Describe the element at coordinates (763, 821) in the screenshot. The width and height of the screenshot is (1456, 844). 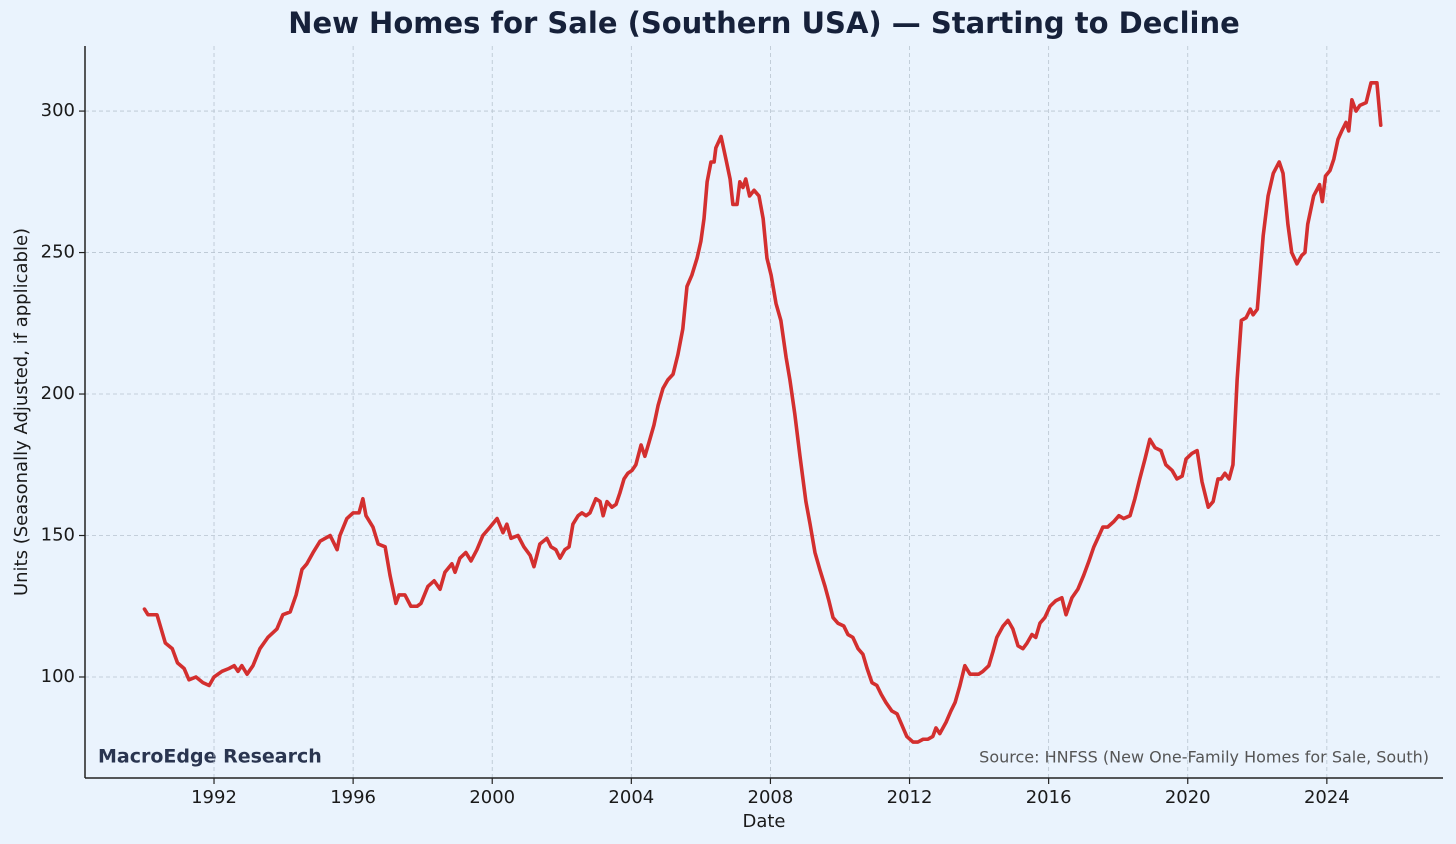
I see `x-axis-label: Date` at that location.